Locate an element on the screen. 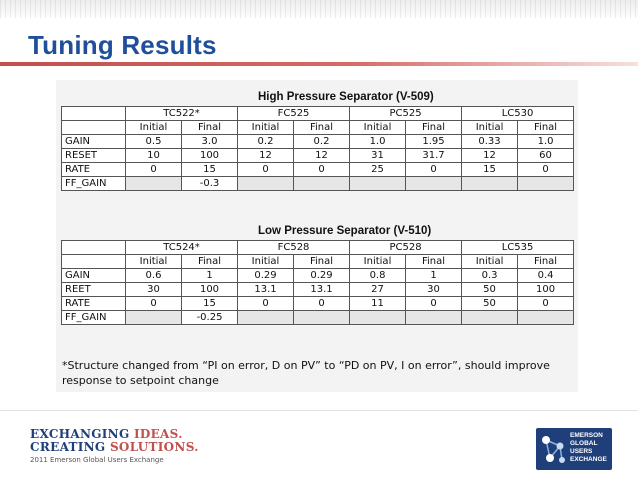  row-label: RESET is located at coordinates (93, 155).